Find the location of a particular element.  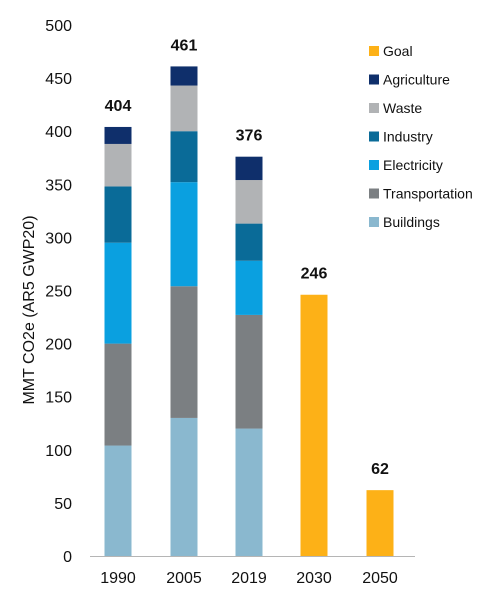

legend-label-transportation: Transportation is located at coordinates (428, 194).